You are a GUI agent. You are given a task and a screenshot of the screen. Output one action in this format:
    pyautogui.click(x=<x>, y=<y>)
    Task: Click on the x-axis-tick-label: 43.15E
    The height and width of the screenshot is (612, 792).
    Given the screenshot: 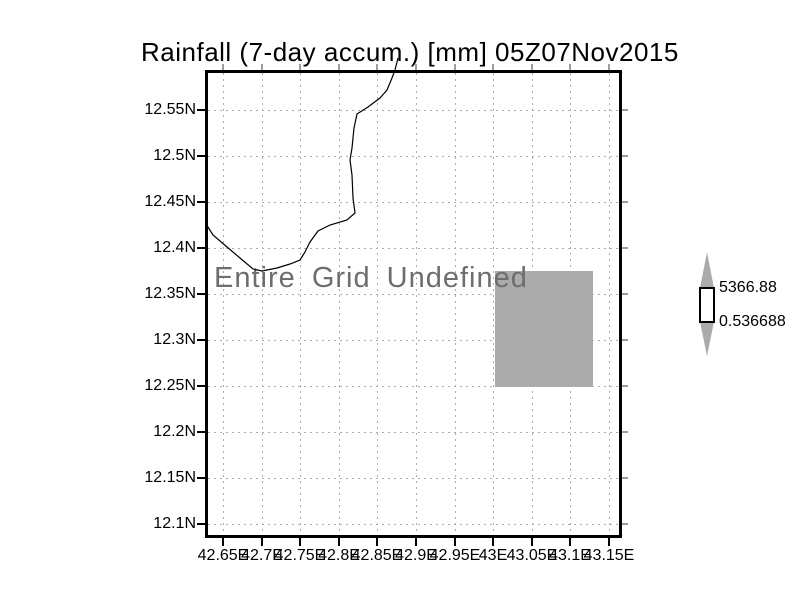 What is the action you would take?
    pyautogui.click(x=609, y=555)
    